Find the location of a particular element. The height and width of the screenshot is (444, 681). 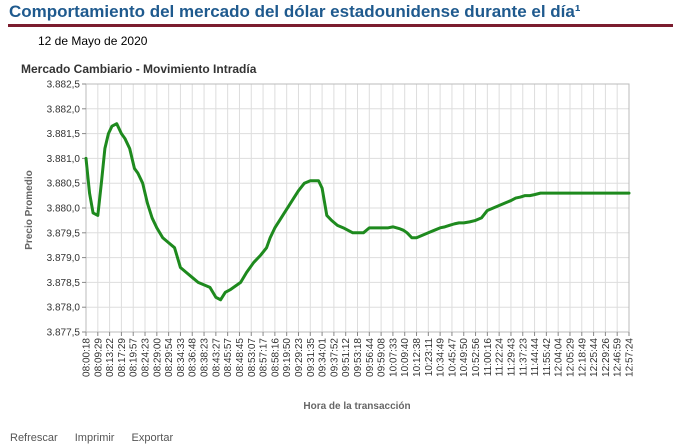

x-tick-label: 09:31:35 is located at coordinates (311, 357).